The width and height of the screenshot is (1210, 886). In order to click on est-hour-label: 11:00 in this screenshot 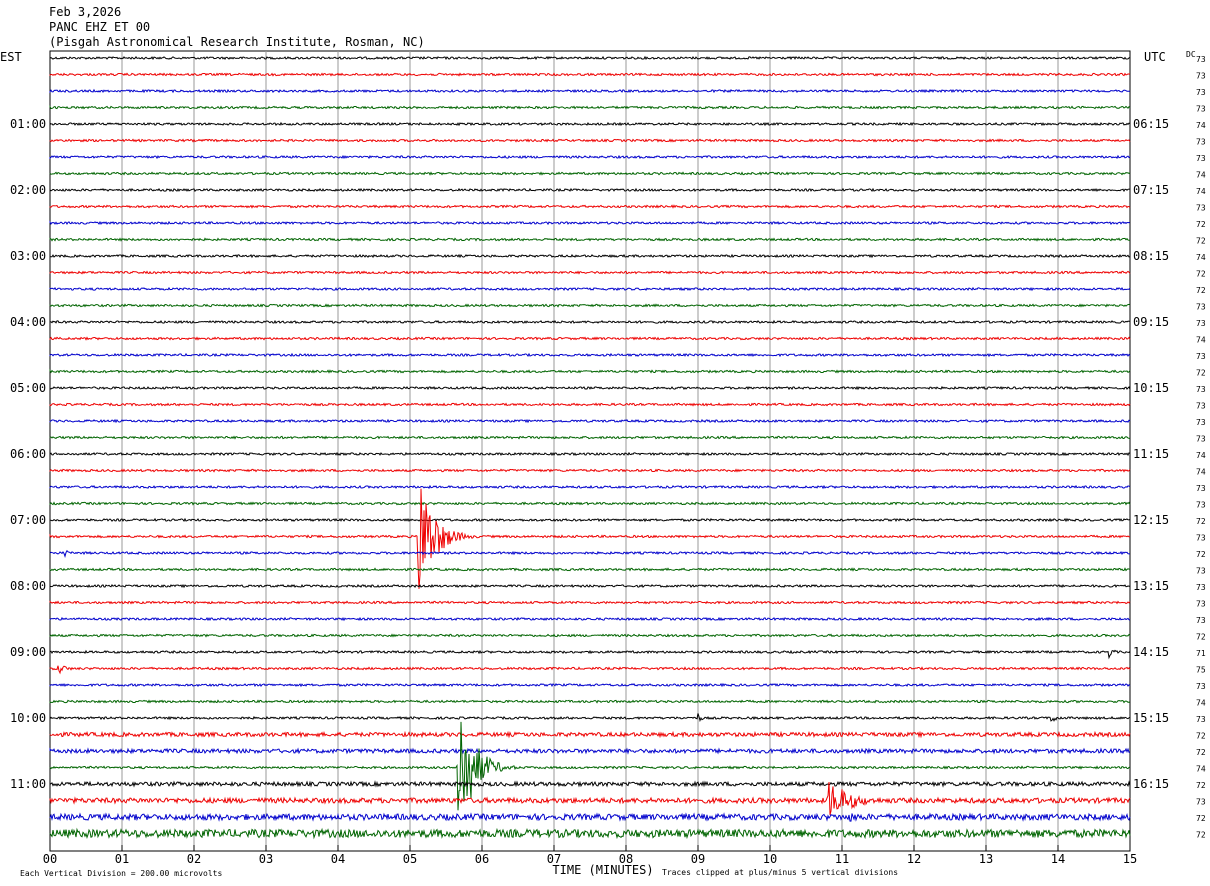, I will do `click(28, 784)`.